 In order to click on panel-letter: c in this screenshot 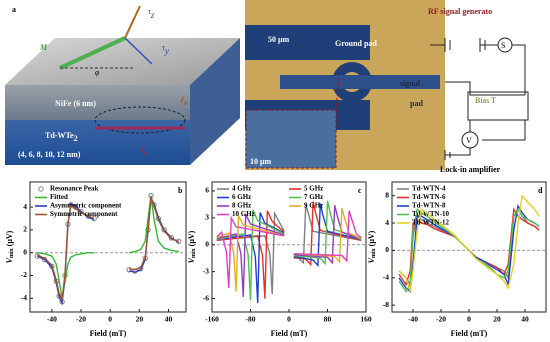, I will do `click(360, 190)`.